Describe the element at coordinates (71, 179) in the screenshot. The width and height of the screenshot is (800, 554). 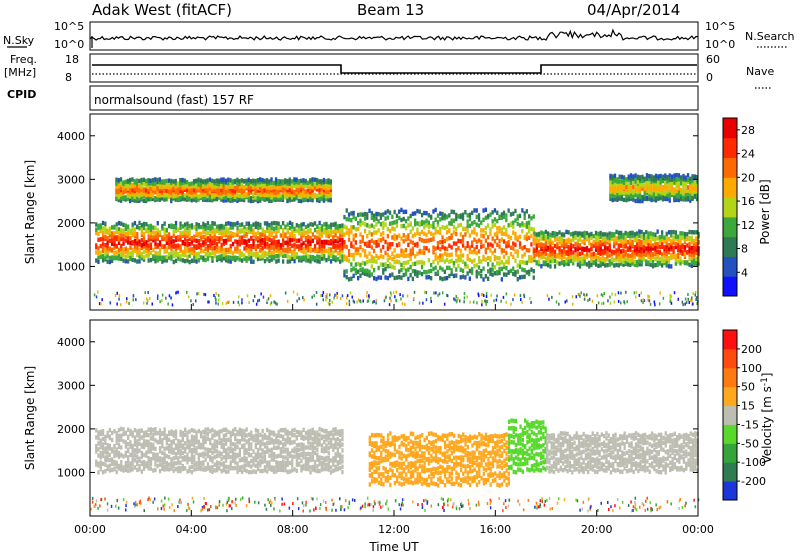
I see `power-ytick-label: 3000` at that location.